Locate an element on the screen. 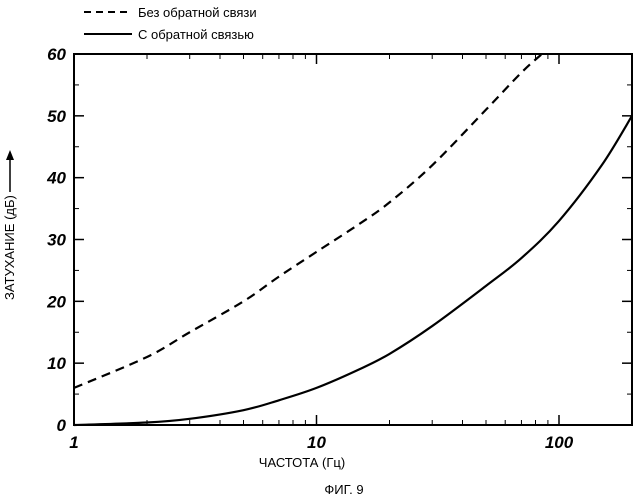  x-tick-label: 10 is located at coordinates (316, 442).